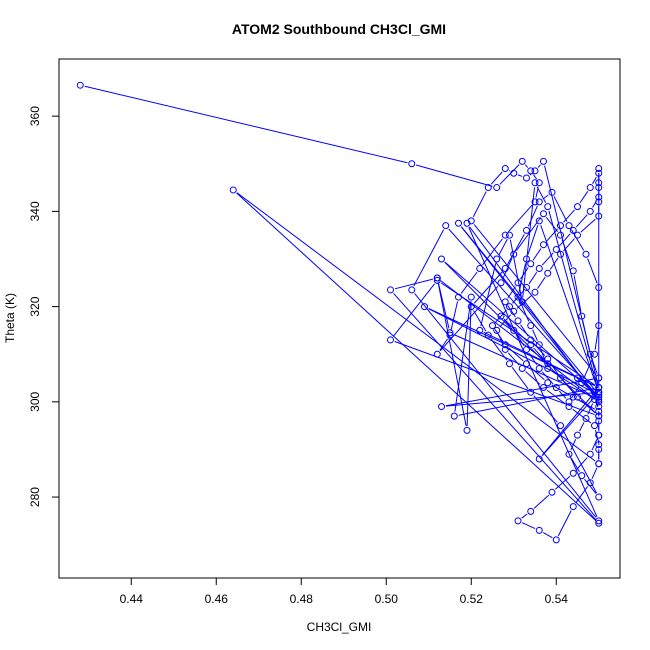  What do you see at coordinates (132, 599) in the screenshot?
I see `x-tick-label: 0.44` at bounding box center [132, 599].